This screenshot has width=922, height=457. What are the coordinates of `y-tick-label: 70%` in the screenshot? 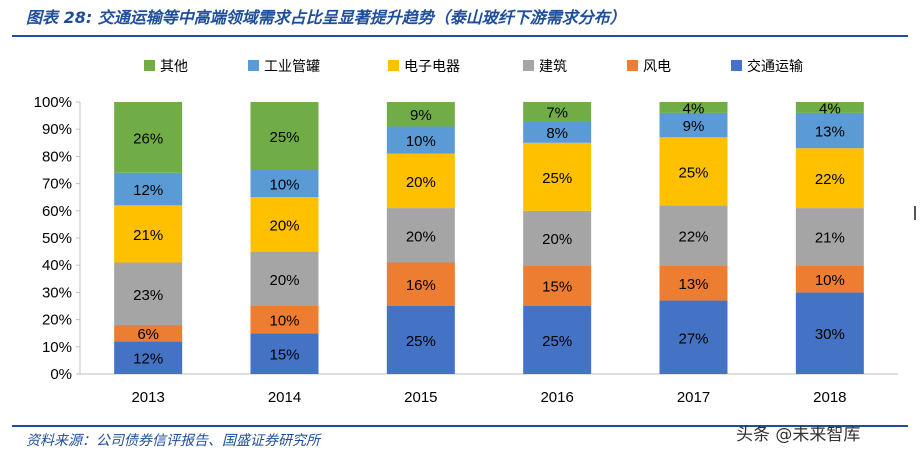 It's located at (57, 184).